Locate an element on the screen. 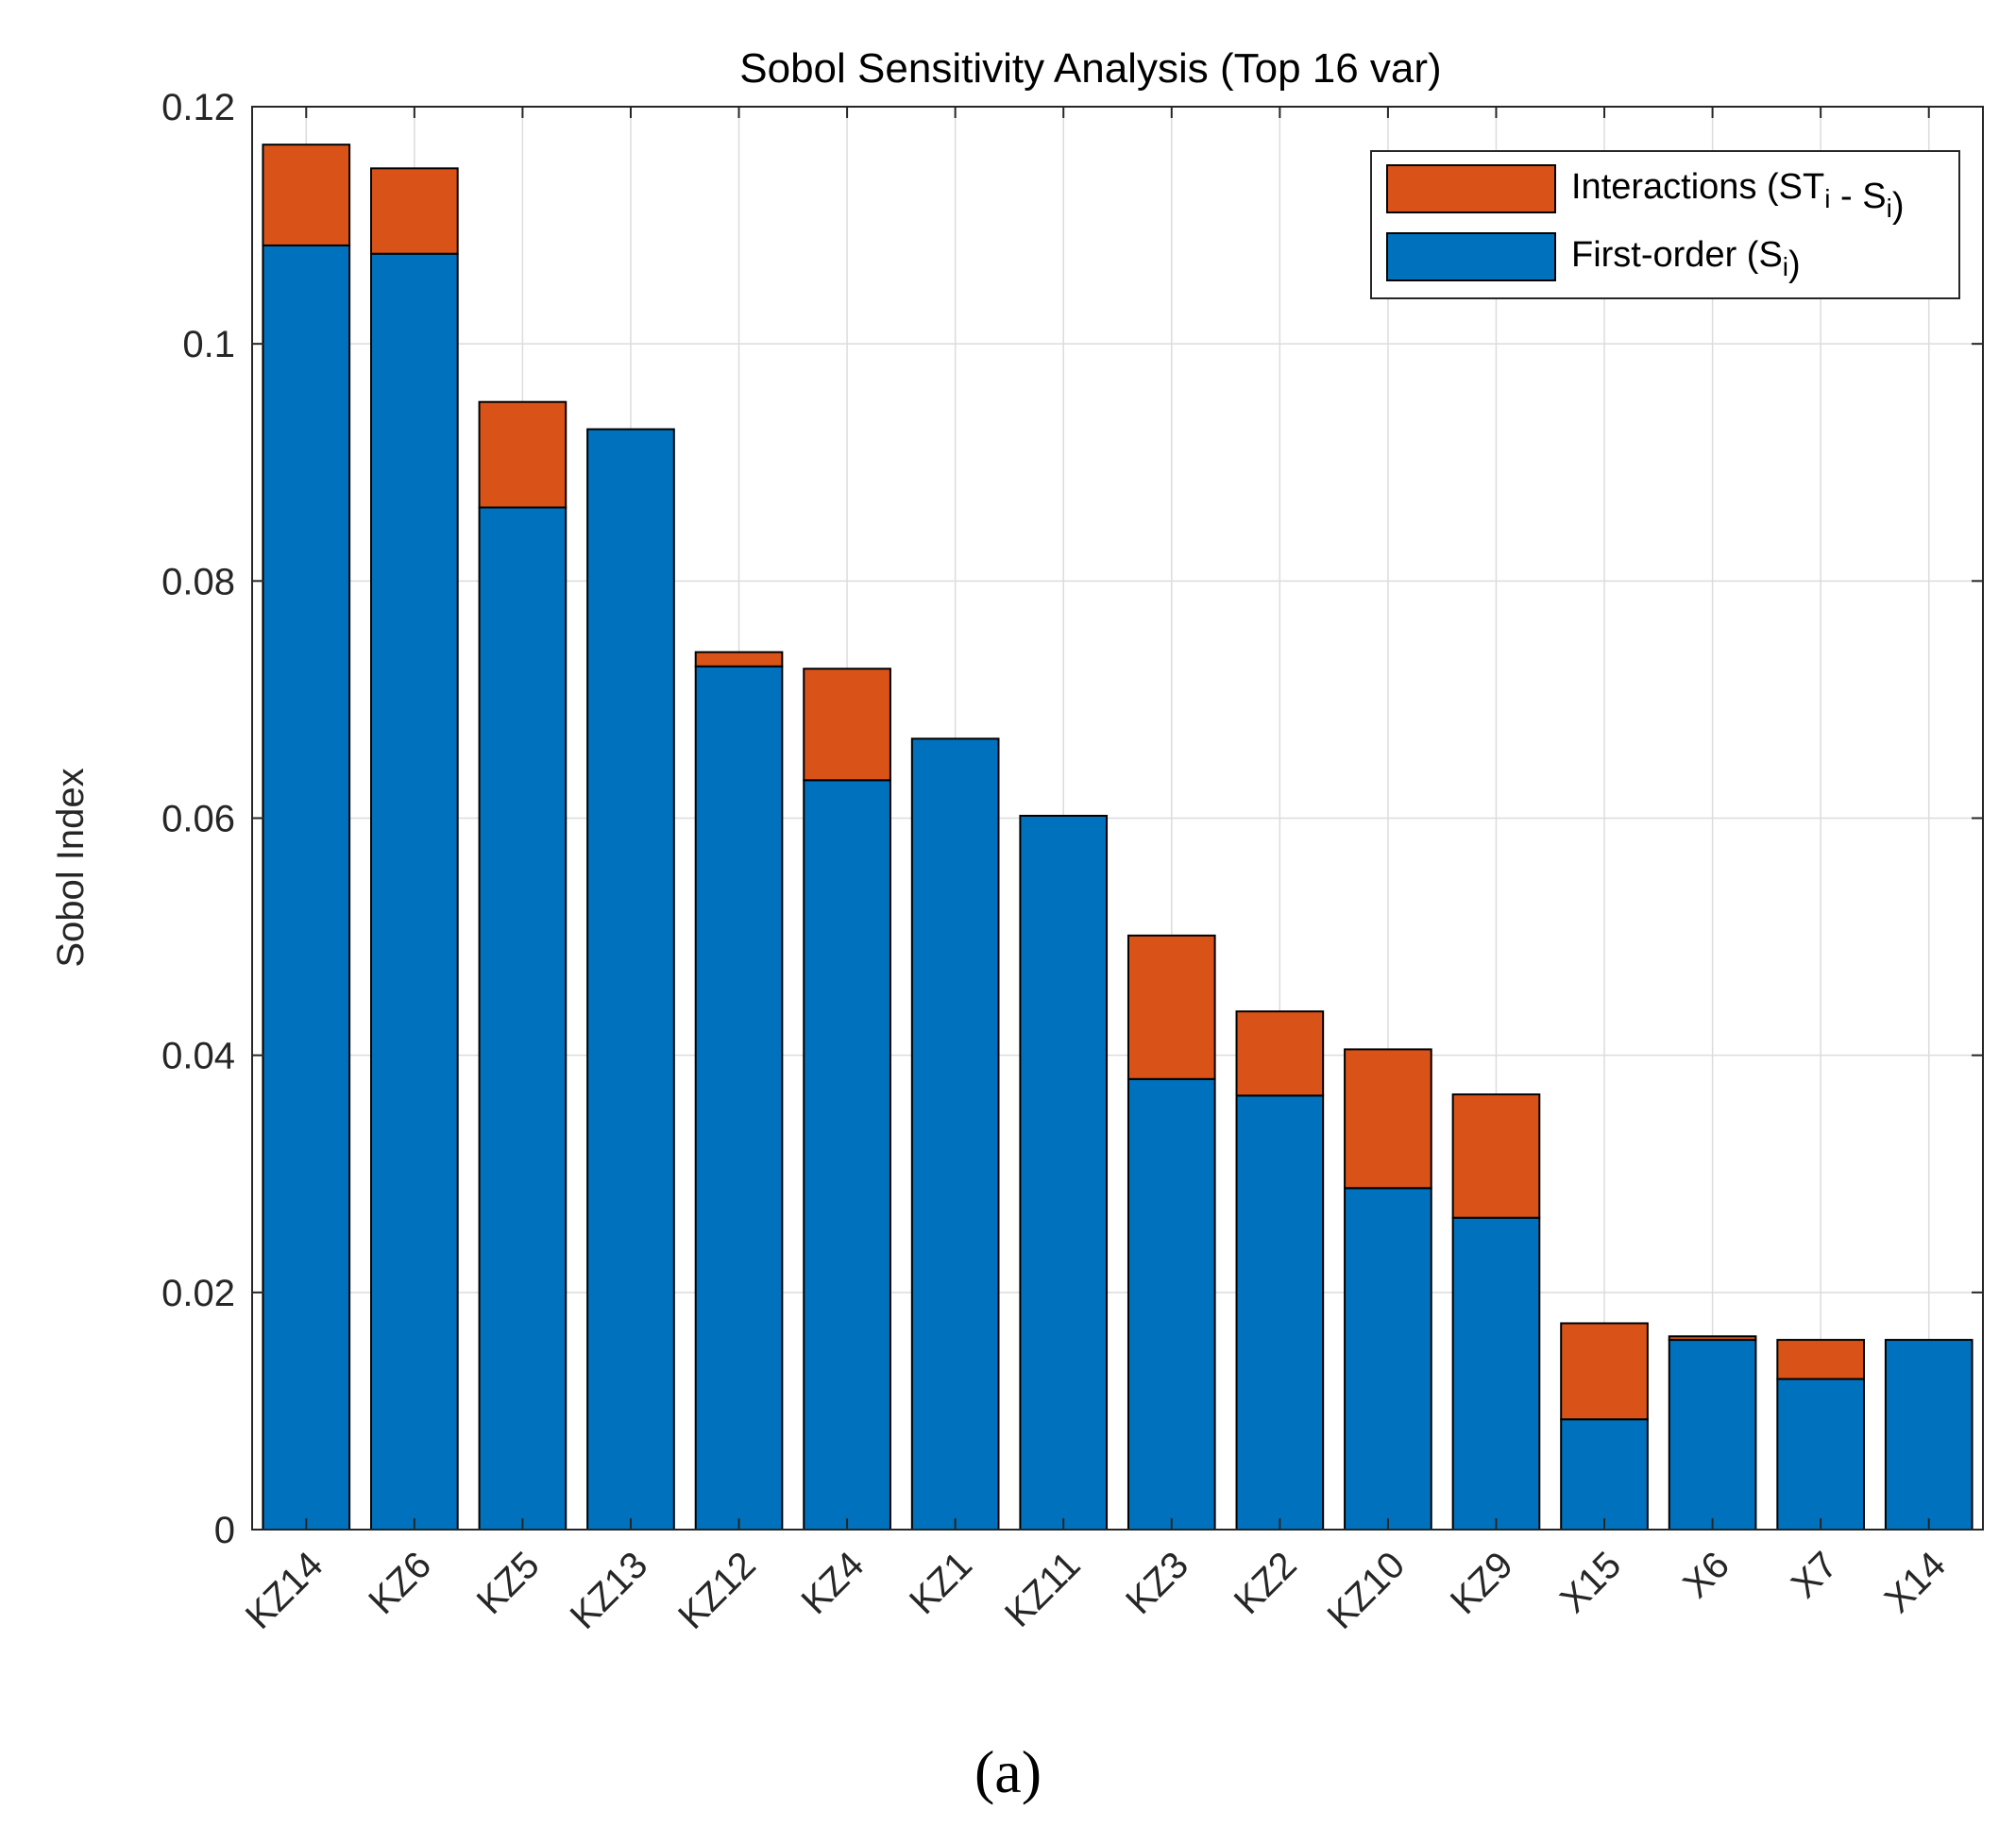 This screenshot has width=2016, height=1827. x-tick-label-kz1: KZ1 is located at coordinates (941, 1583).